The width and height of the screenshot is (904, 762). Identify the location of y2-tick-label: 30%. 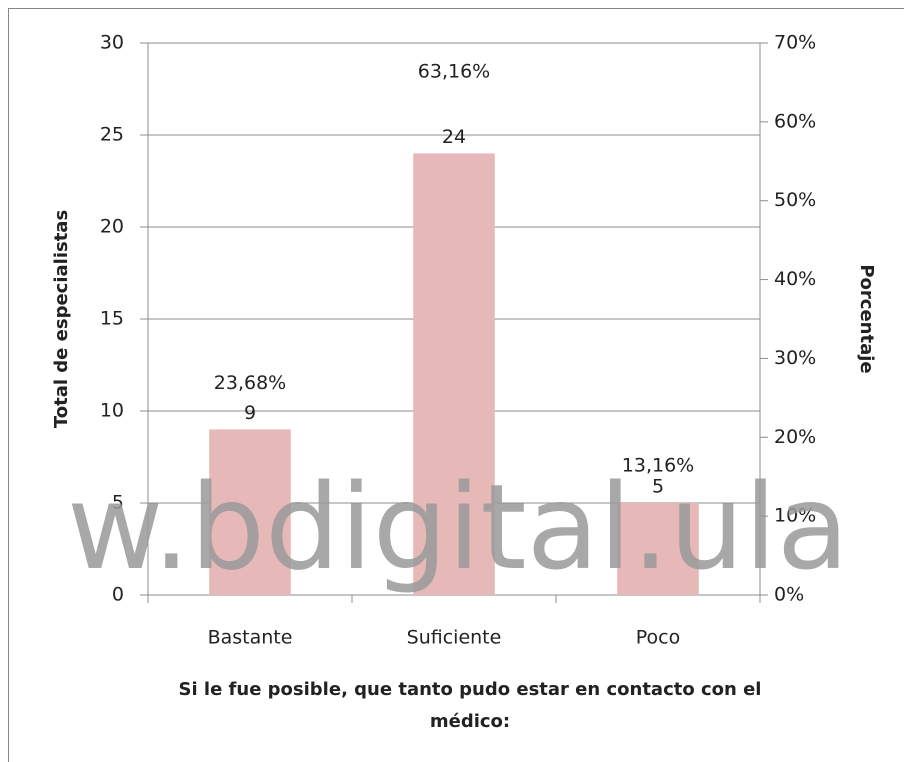
(795, 358).